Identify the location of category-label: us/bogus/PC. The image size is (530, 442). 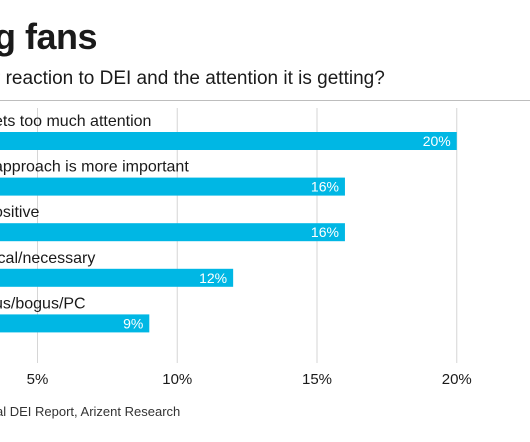
(43, 303).